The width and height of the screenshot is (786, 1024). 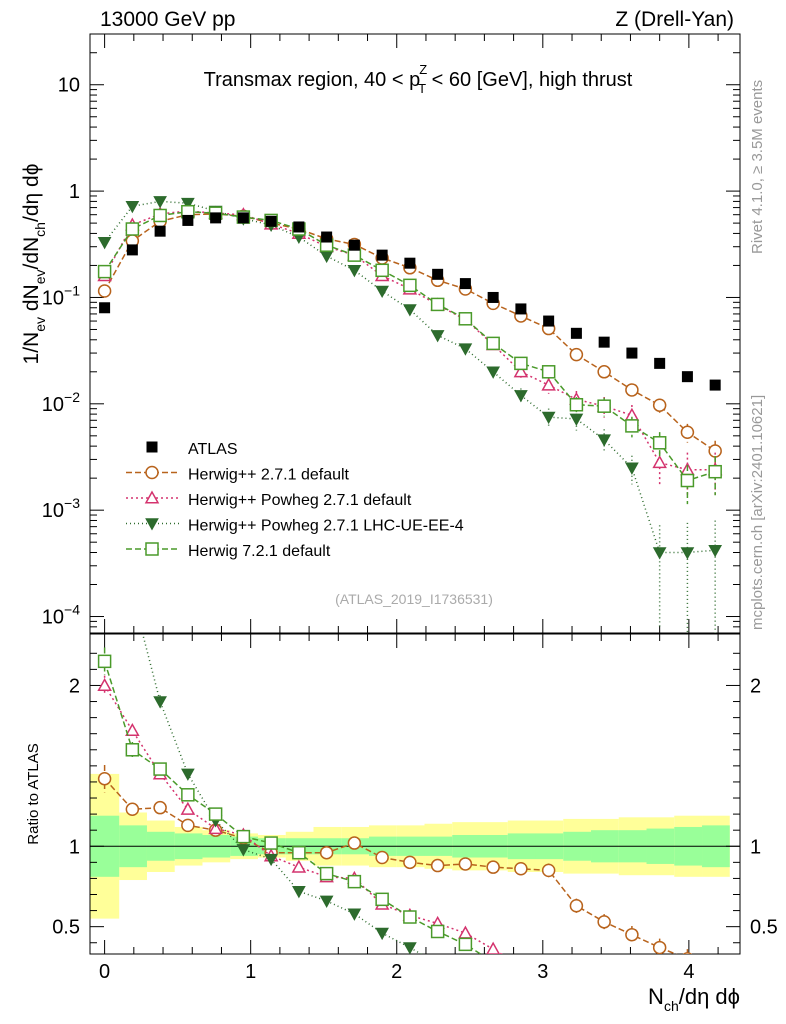 I want to click on ratio-axis-label: Ratio to ATLAS, so click(x=33, y=793).